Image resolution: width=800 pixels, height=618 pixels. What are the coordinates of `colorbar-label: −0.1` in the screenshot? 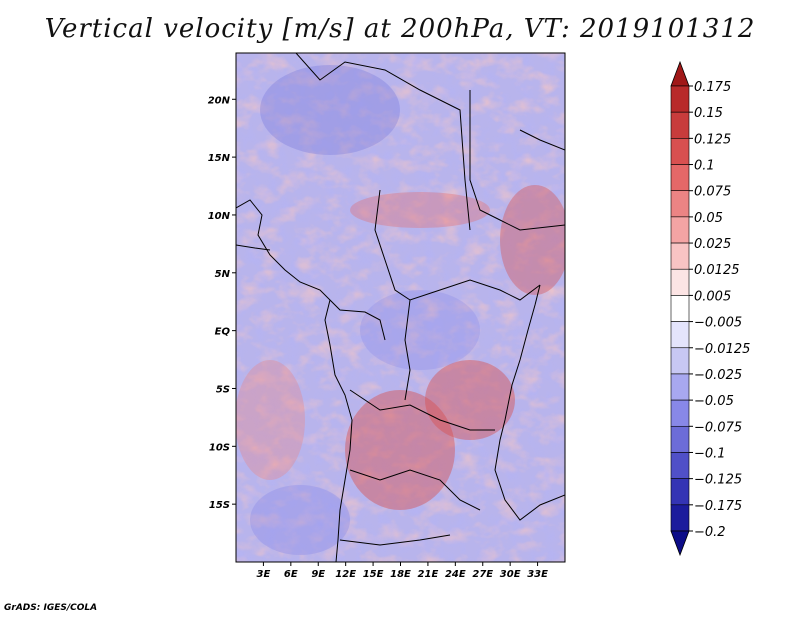 It's located at (710, 453).